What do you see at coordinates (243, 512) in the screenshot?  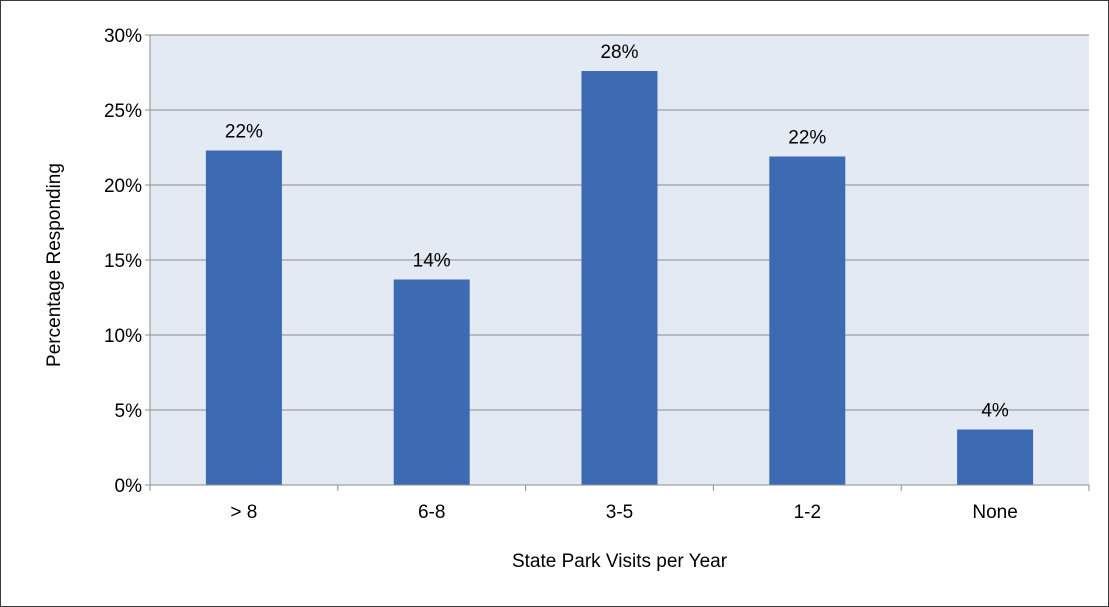 I see `x-tick-label: > 8` at bounding box center [243, 512].